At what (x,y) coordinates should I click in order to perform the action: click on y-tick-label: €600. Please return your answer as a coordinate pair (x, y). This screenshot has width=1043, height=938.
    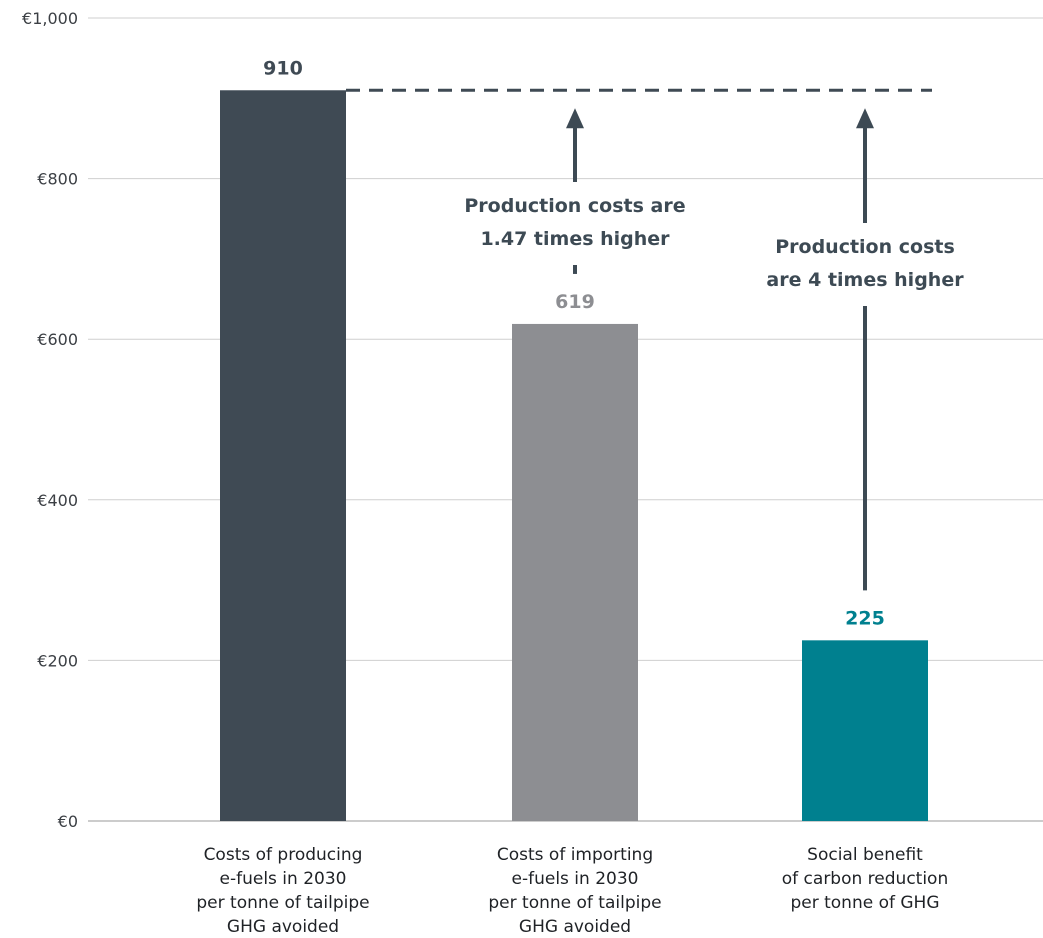
    Looking at the image, I should click on (57, 339).